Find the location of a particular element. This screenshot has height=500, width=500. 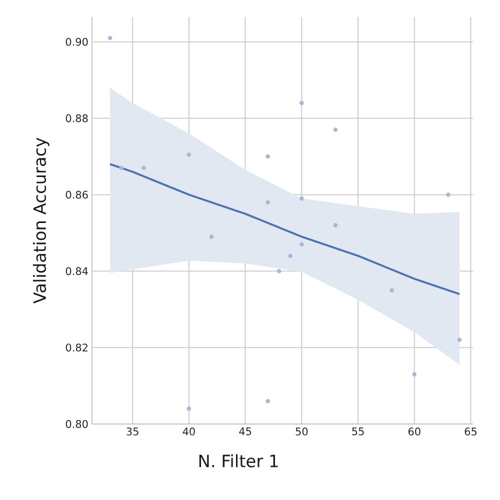

x-tick-label: 60 is located at coordinates (414, 432).